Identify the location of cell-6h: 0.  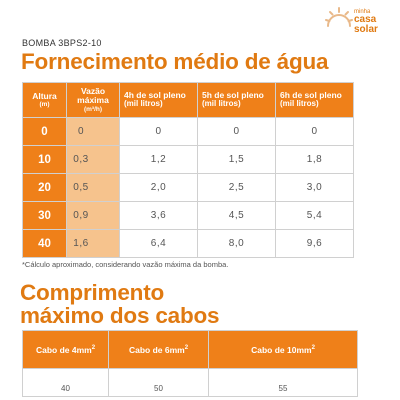
(314, 131).